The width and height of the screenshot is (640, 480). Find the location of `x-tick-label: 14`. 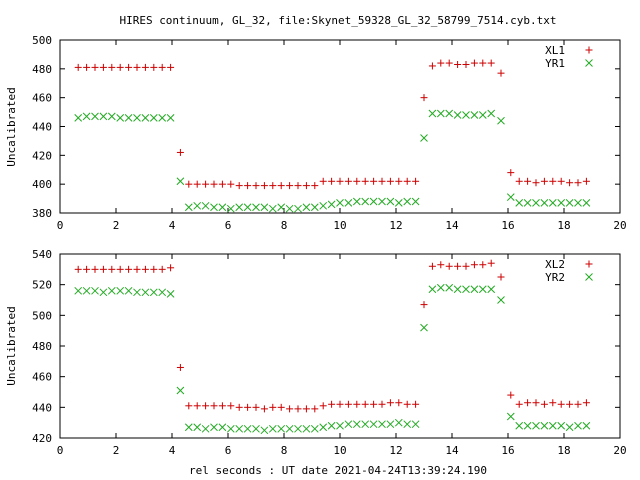

x-tick-label: 14 is located at coordinates (452, 225).